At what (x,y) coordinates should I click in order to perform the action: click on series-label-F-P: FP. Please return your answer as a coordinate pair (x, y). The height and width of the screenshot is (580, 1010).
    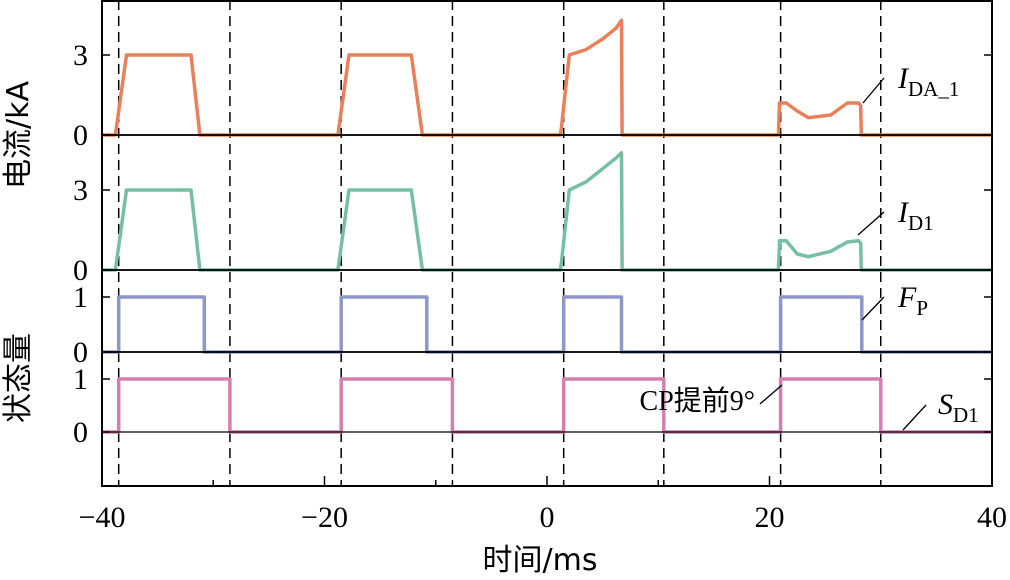
    Looking at the image, I should click on (912, 300).